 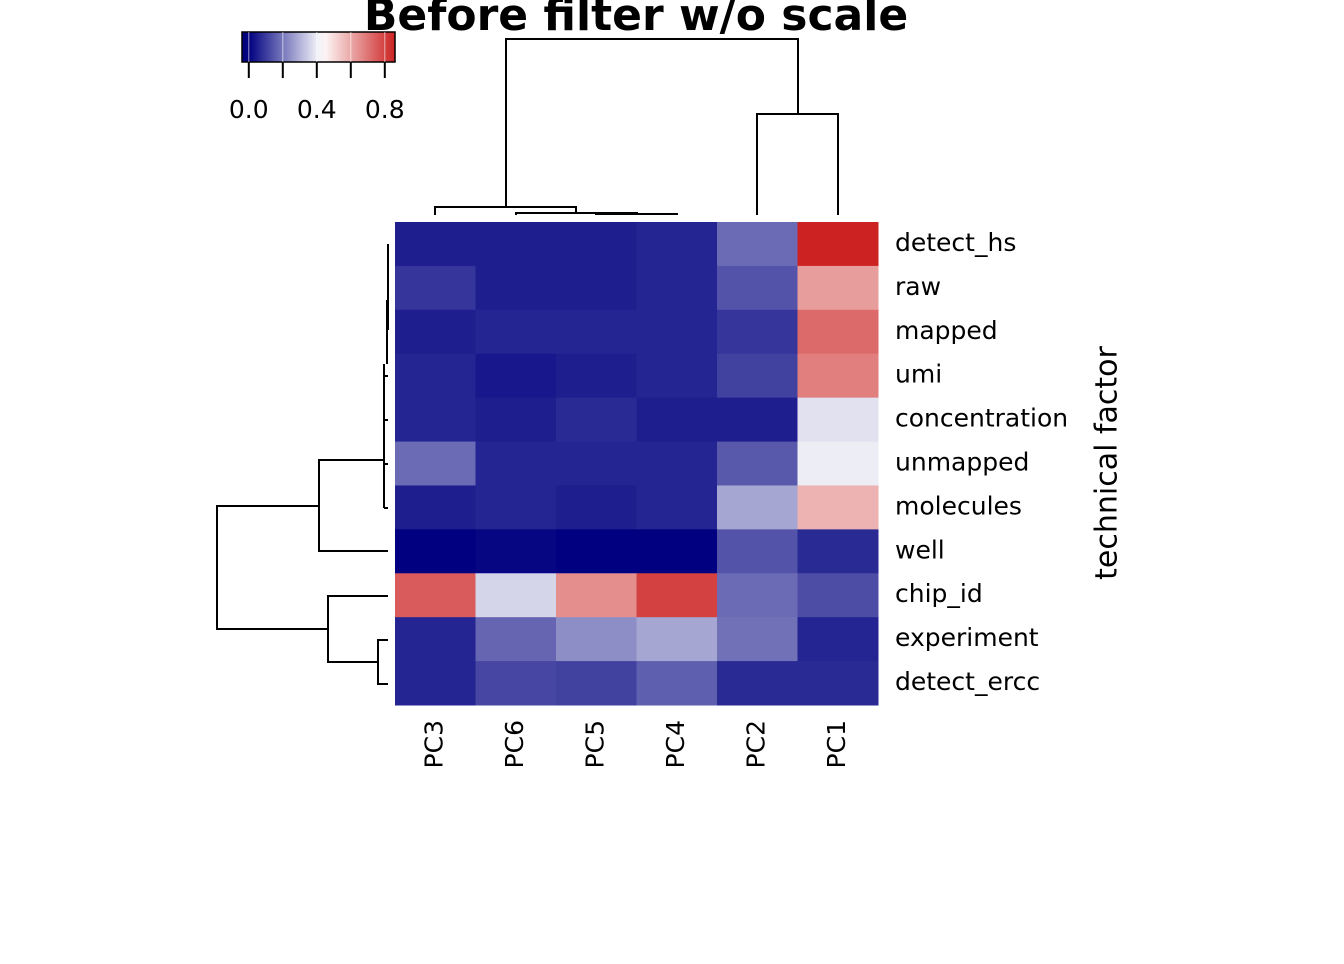 I want to click on row-label: molecules, so click(x=958, y=505).